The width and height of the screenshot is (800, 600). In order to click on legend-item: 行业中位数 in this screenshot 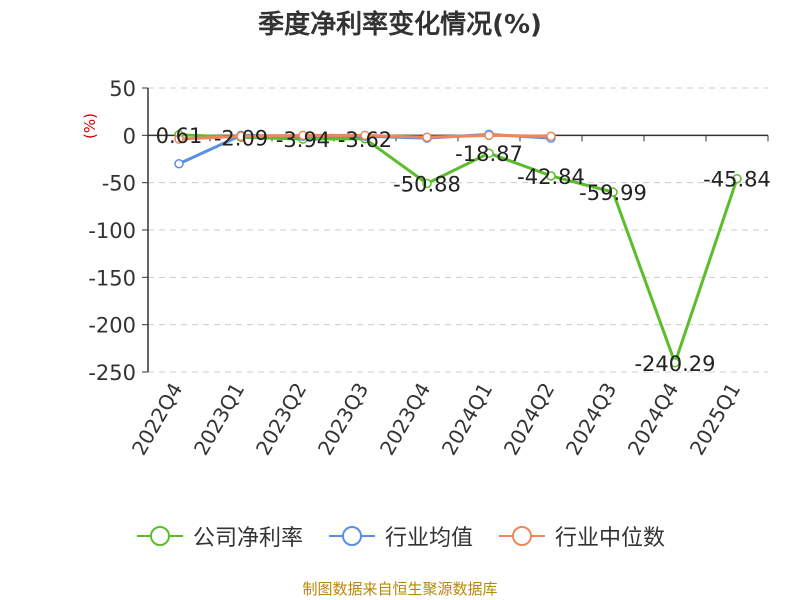, I will do `click(581, 536)`.